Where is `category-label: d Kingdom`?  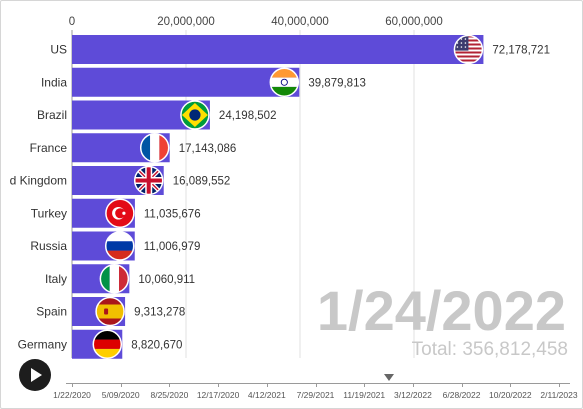
category-label: d Kingdom is located at coordinates (38, 181).